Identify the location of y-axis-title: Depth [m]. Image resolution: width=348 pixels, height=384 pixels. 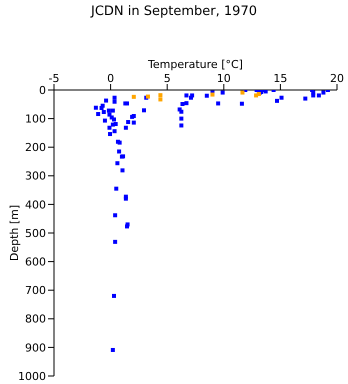
(14, 233).